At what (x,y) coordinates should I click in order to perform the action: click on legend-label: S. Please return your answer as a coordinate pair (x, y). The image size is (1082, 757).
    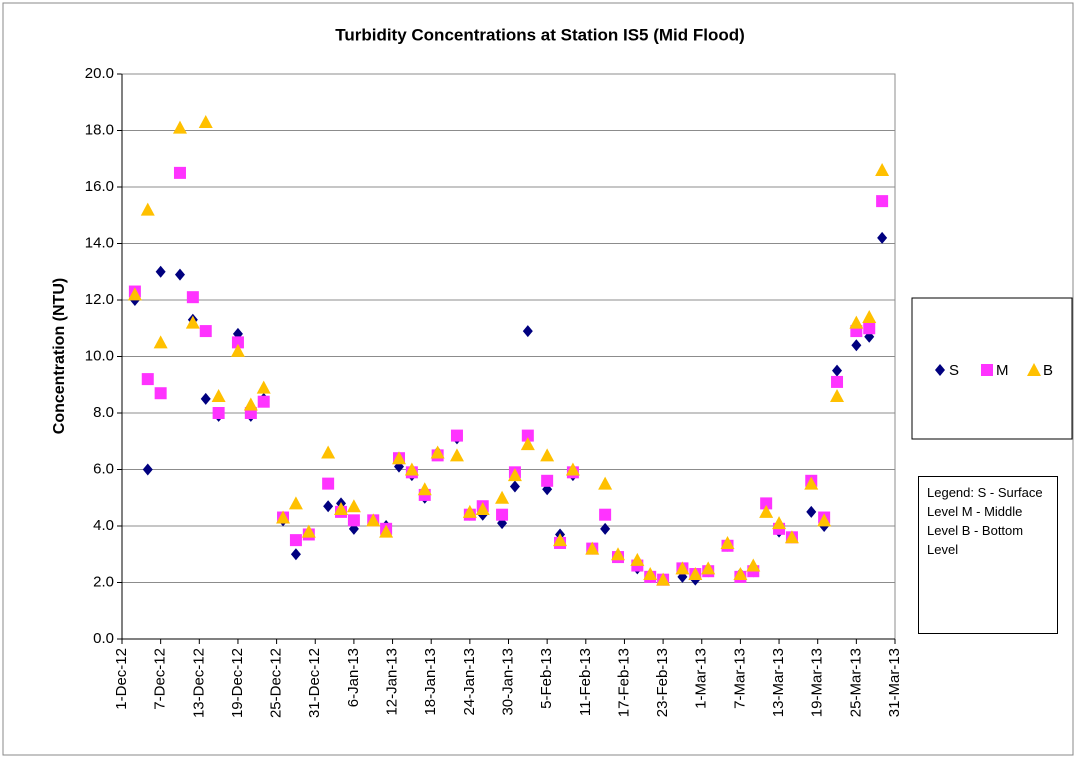
    Looking at the image, I should click on (954, 370).